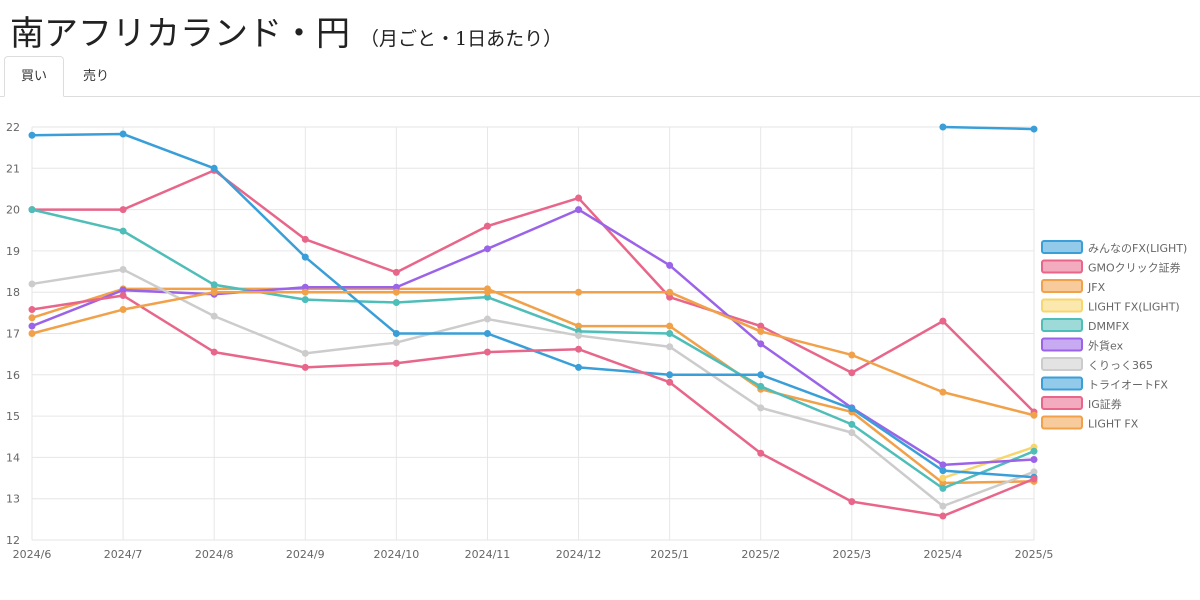  Describe the element at coordinates (13, 334) in the screenshot. I see `y-tick-label: 17` at that location.